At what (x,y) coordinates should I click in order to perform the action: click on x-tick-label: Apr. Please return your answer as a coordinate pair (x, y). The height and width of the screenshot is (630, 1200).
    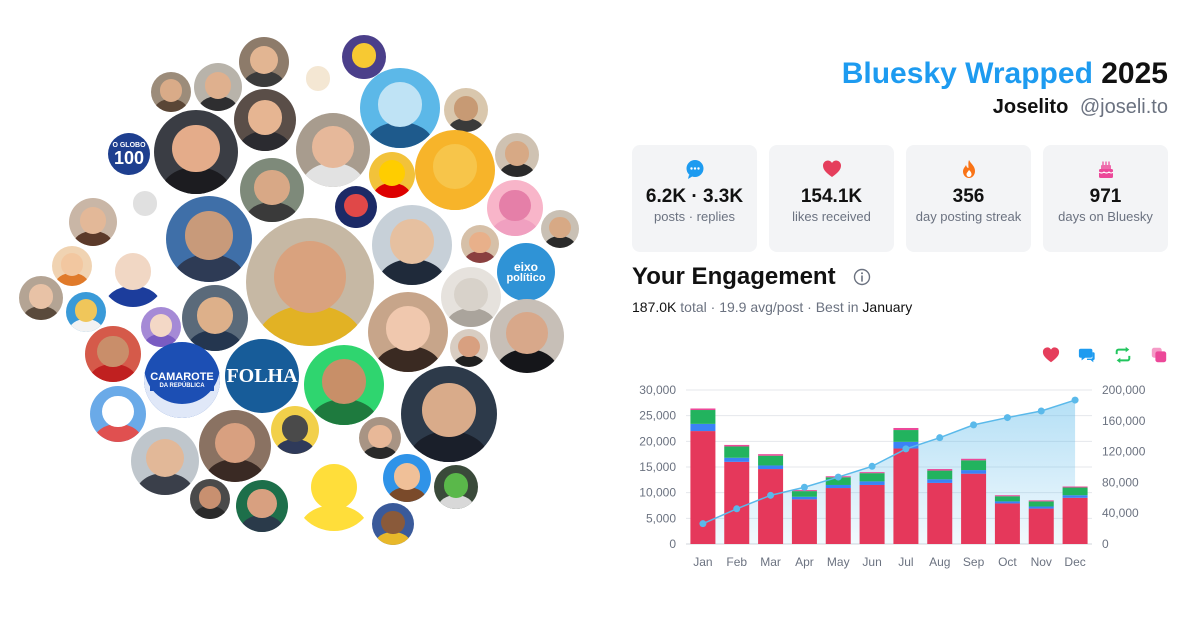
    Looking at the image, I should click on (804, 562).